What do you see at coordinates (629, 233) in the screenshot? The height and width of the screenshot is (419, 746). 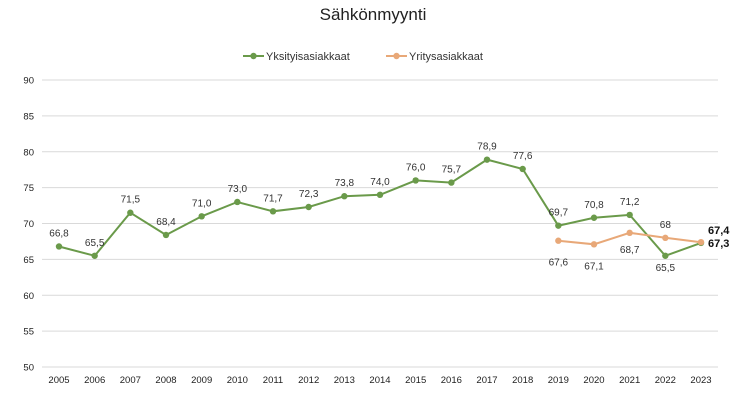 I see `data-point-yritysasiakkaat-2021` at bounding box center [629, 233].